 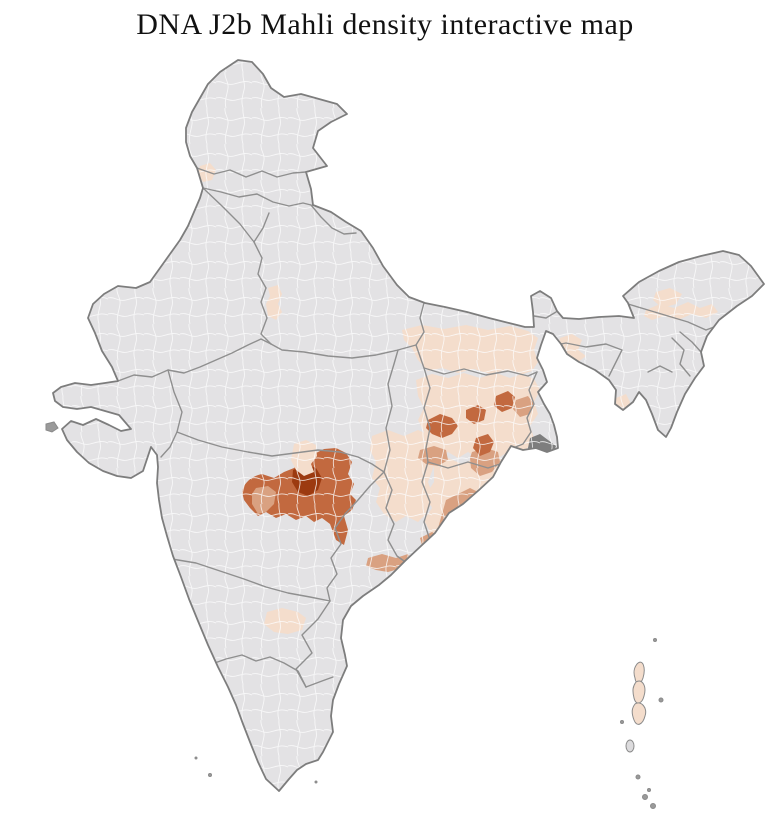 What do you see at coordinates (385, 24) in the screenshot?
I see `page-title: DNA J2b Mahli density interactive map` at bounding box center [385, 24].